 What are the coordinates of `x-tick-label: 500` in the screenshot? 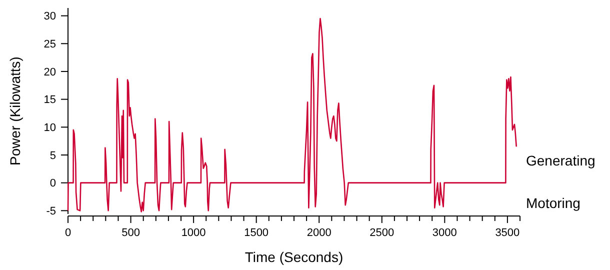 It's located at (131, 233).